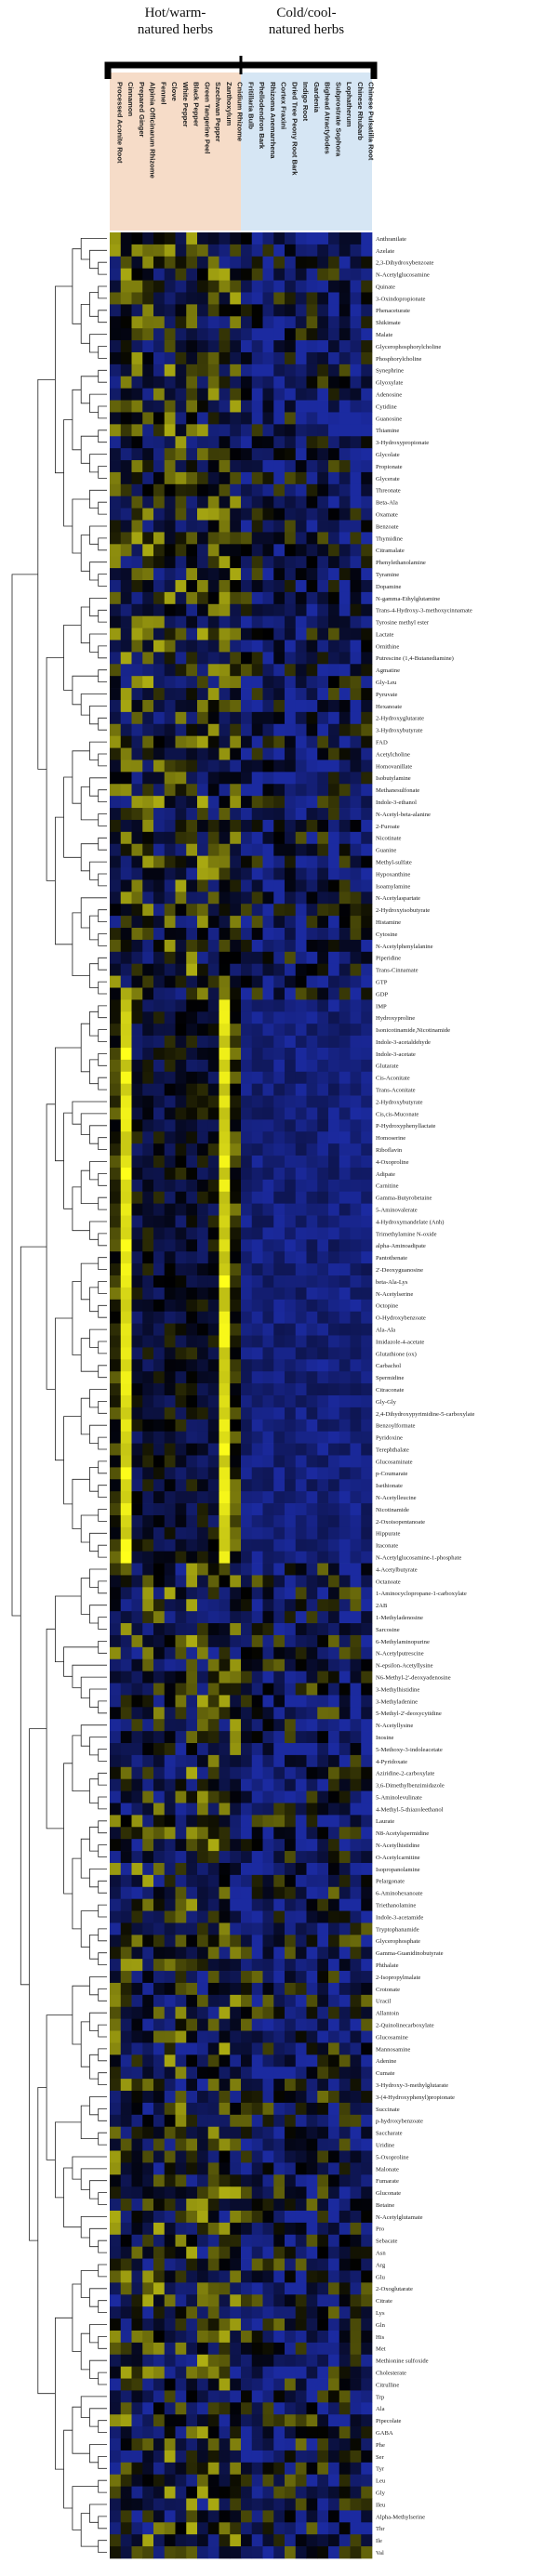 The width and height of the screenshot is (558, 2576). I want to click on row-label: Shikimate, so click(388, 323).